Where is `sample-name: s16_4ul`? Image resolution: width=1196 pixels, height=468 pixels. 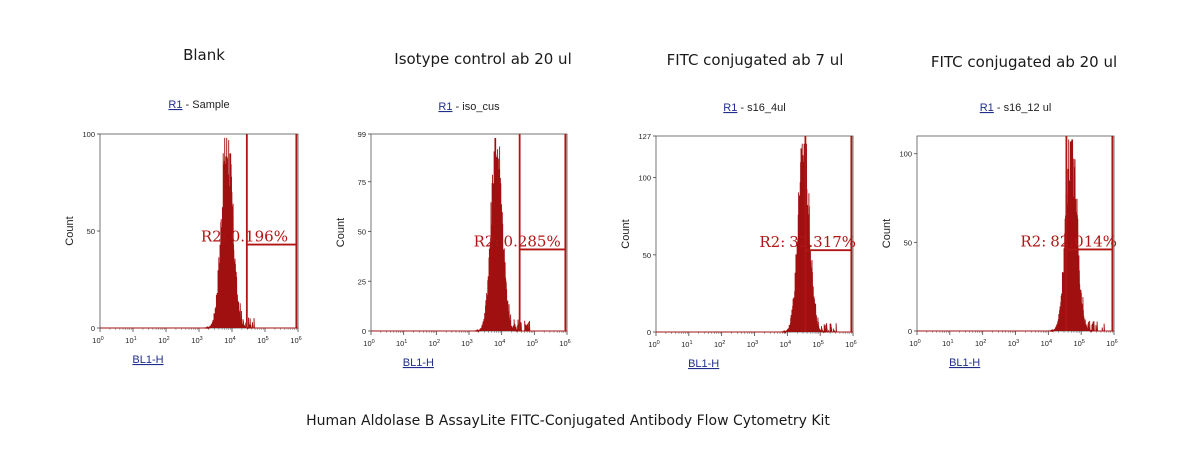 sample-name: s16_4ul is located at coordinates (766, 108).